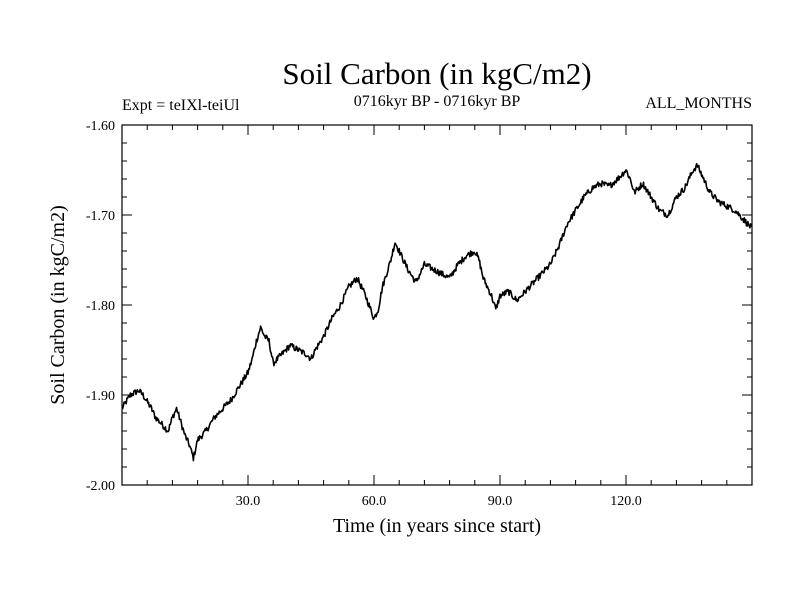 Image resolution: width=800 pixels, height=600 pixels. What do you see at coordinates (374, 501) in the screenshot?
I see `x-tick-label: 60.0` at bounding box center [374, 501].